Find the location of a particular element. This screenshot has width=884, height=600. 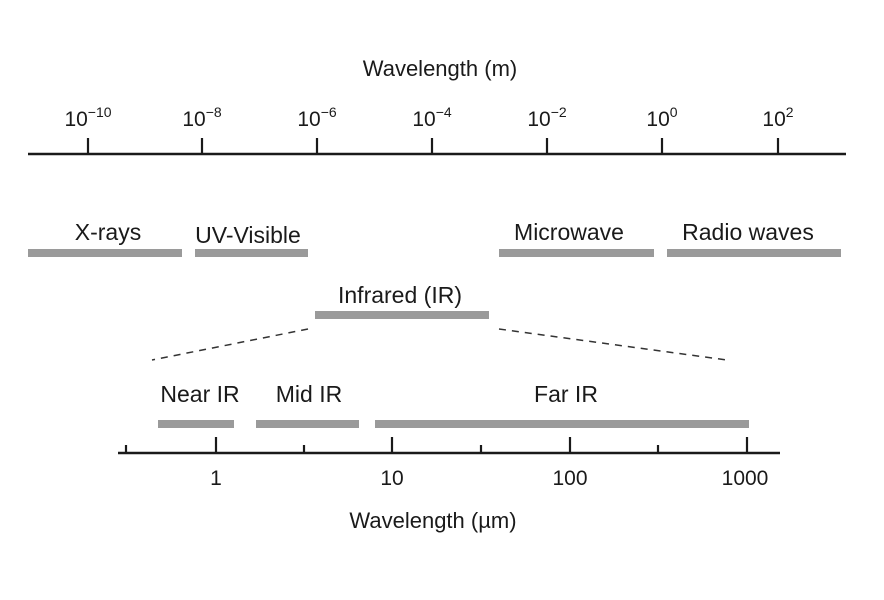

bottom-axis-major-ticks is located at coordinates (481, 445).